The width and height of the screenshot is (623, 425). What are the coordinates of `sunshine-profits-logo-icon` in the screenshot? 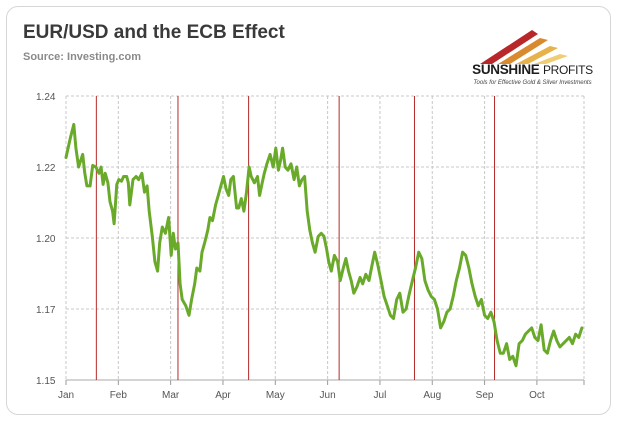 It's located at (524, 47).